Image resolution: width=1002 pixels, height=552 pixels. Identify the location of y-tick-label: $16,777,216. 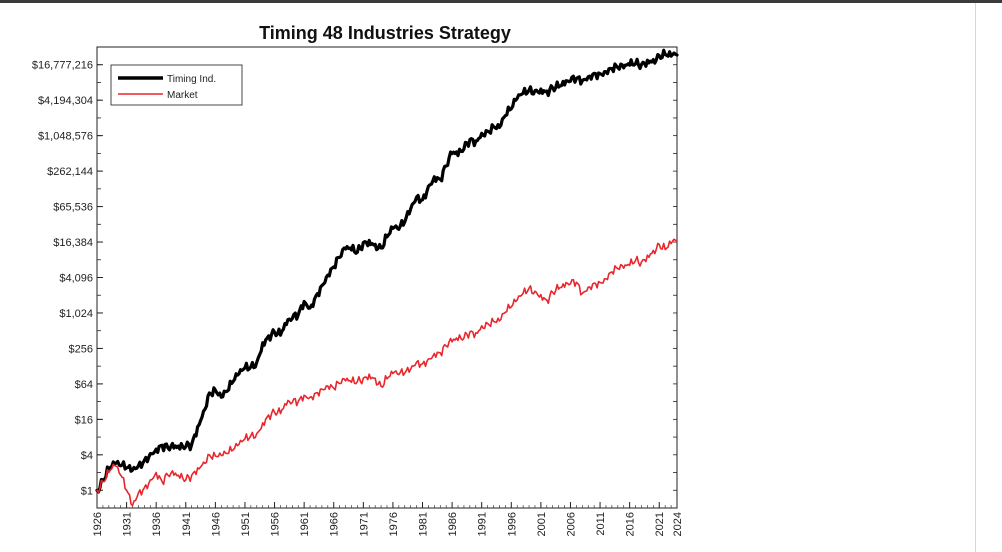
(62, 66).